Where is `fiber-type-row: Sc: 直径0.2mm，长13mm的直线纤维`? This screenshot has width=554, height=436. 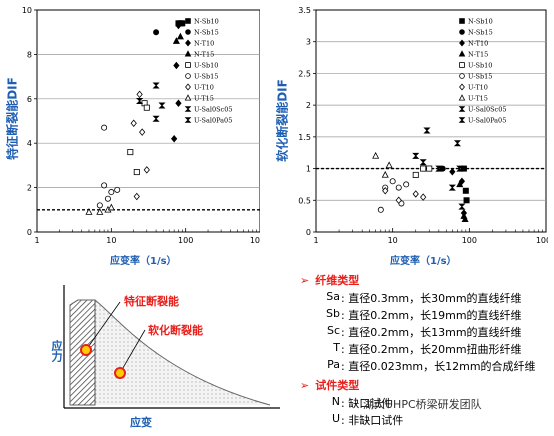 fiber-type-row: Sc: 直径0.2mm，长13mm的直线纤维 is located at coordinates (425, 332).